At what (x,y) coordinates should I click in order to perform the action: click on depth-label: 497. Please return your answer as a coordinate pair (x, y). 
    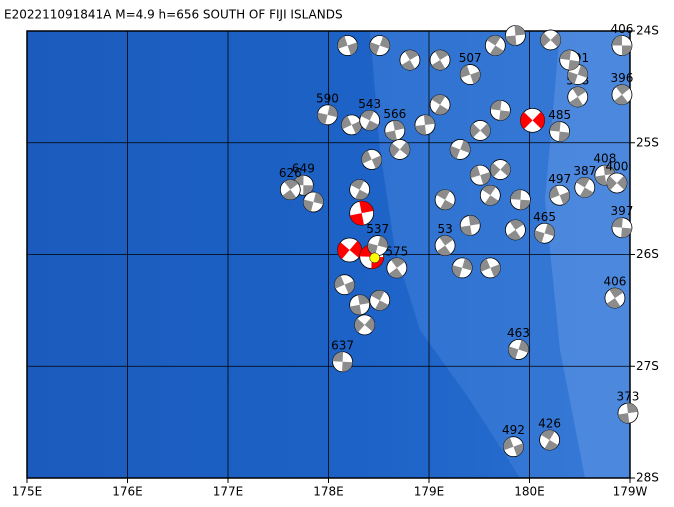
    Looking at the image, I should click on (559, 179).